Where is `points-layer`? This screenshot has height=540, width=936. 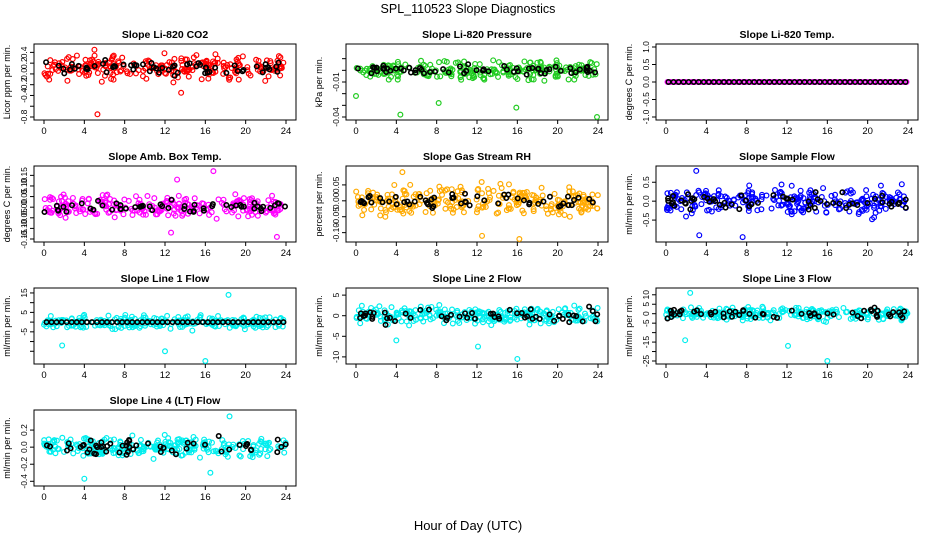
points-layer is located at coordinates (165, 204).